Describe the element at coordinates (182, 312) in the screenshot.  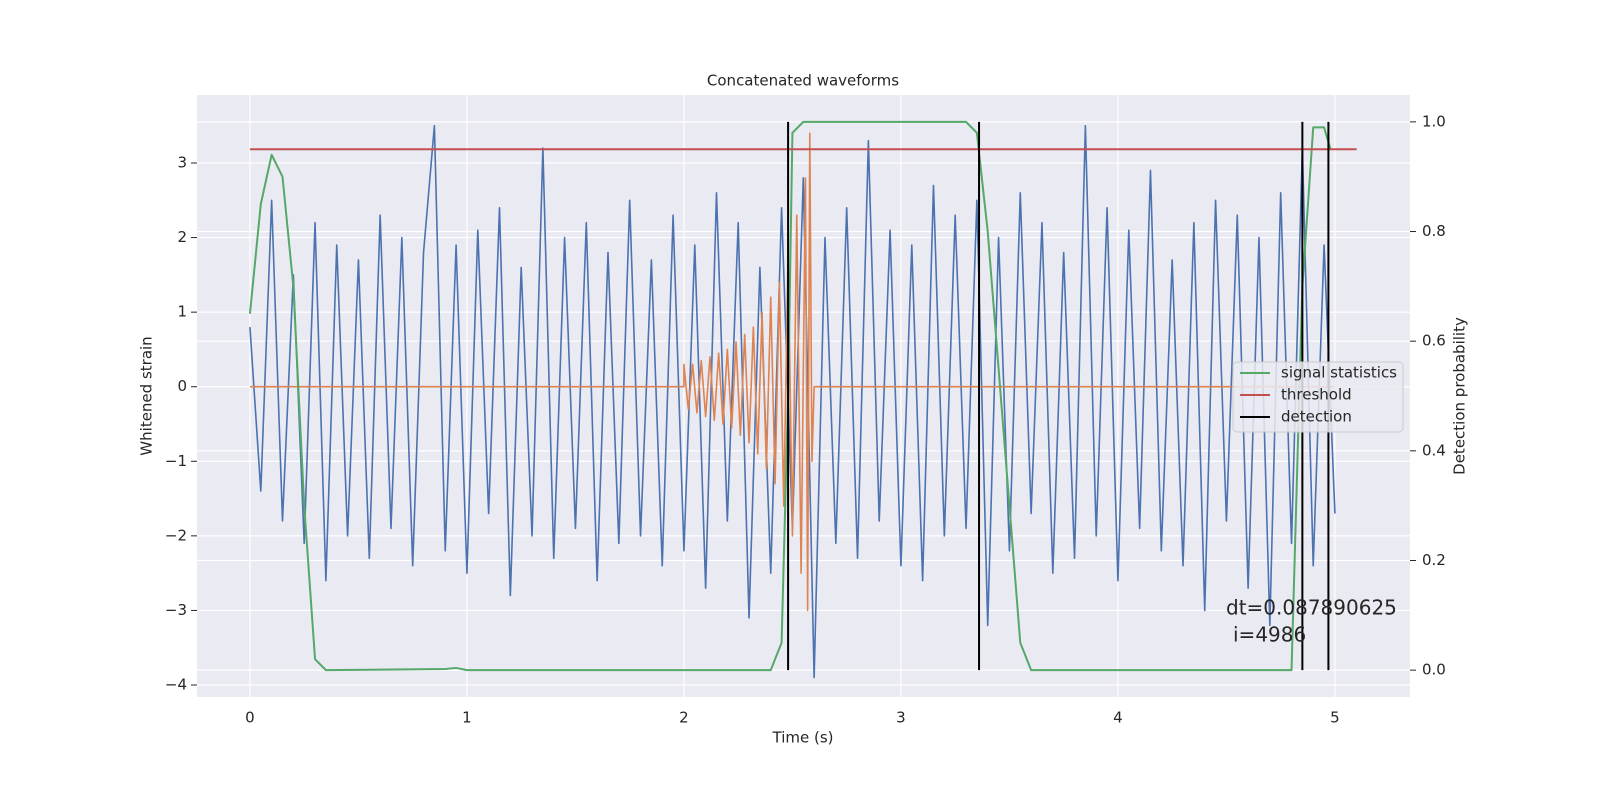
I see `y-tick-label: 1` at that location.